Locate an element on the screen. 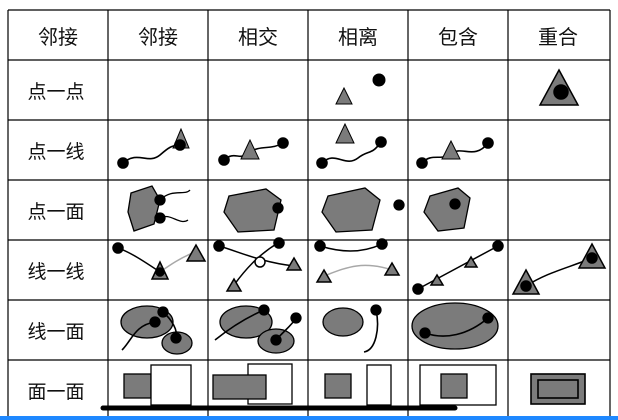 Image resolution: width=618 pixels, height=420 pixels. cell-point-area-contain is located at coordinates (447, 209).